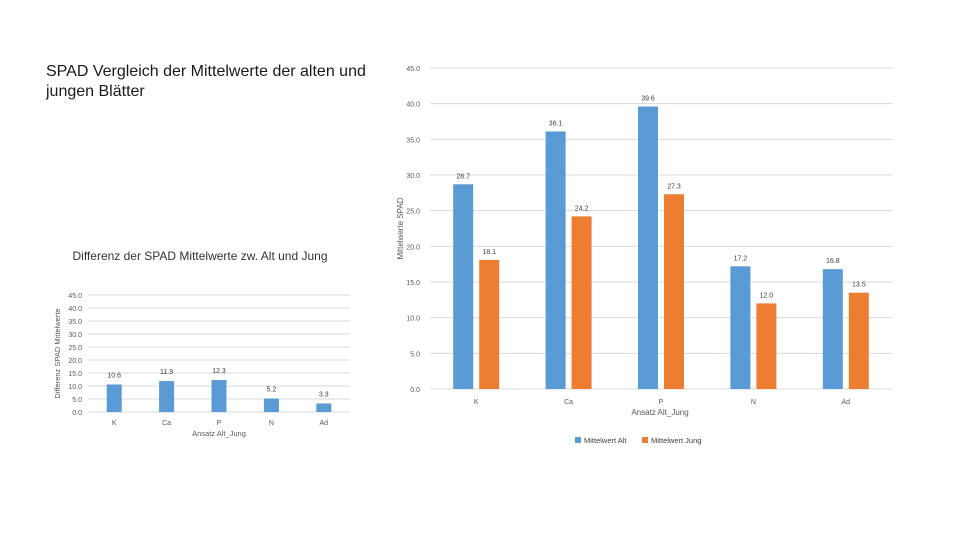 The image size is (960, 540). I want to click on data-label: 12.3, so click(219, 371).